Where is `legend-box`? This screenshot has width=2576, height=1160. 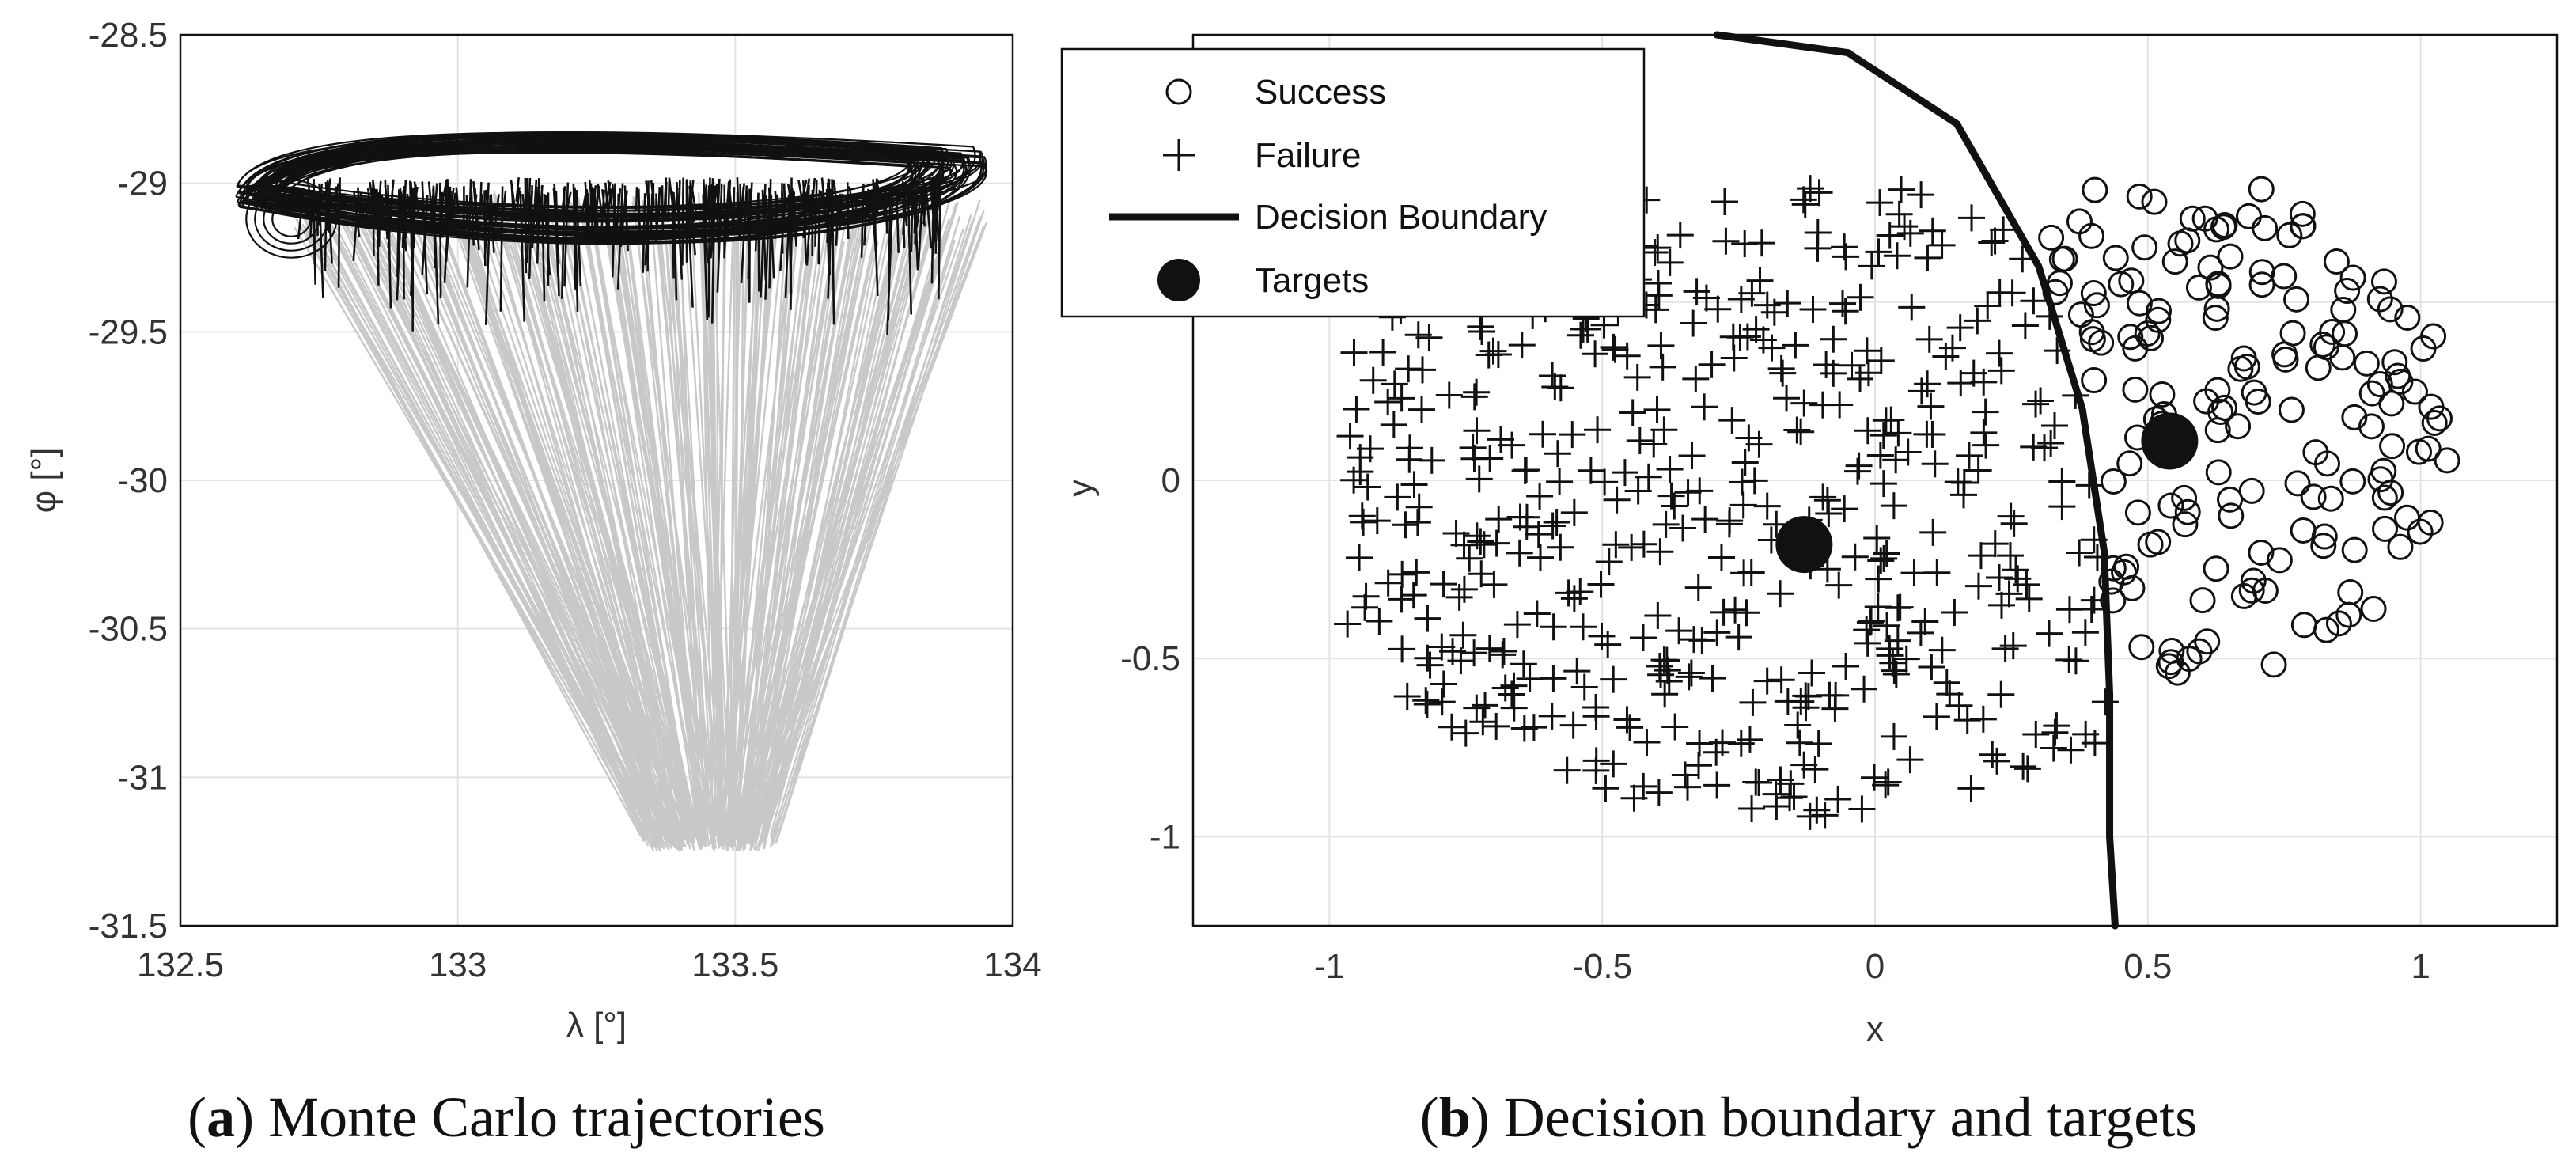 legend-box is located at coordinates (1353, 183).